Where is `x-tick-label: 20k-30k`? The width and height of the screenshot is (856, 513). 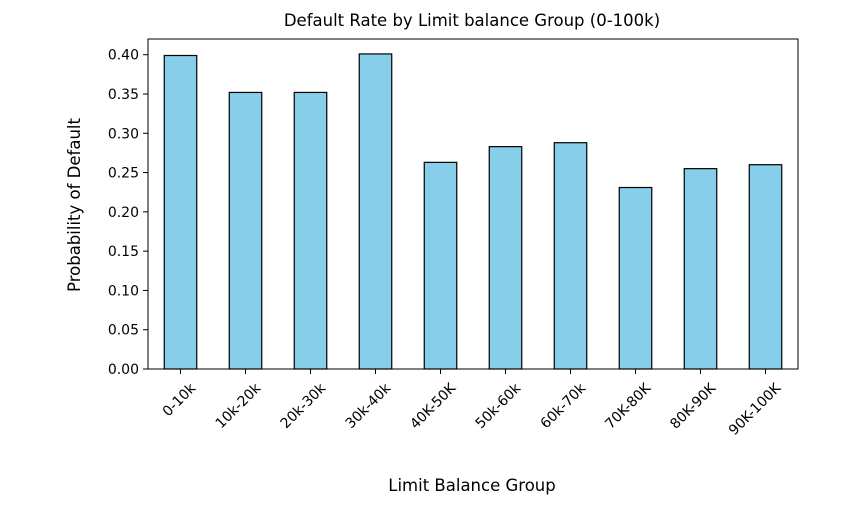
x-tick-label: 20k-30k is located at coordinates (304, 406).